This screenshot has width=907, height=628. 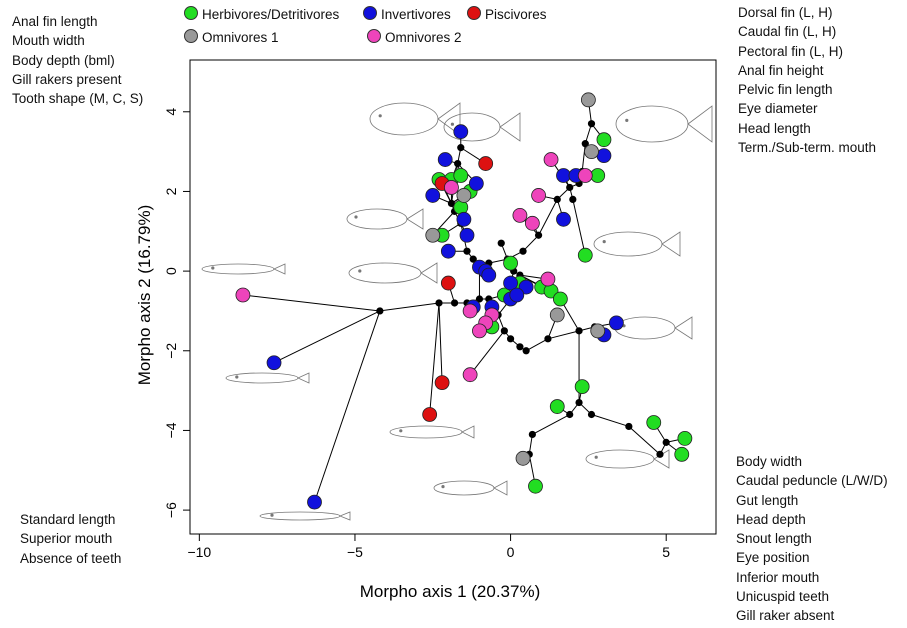 What do you see at coordinates (769, 461) in the screenshot?
I see `trait-label: Body width` at bounding box center [769, 461].